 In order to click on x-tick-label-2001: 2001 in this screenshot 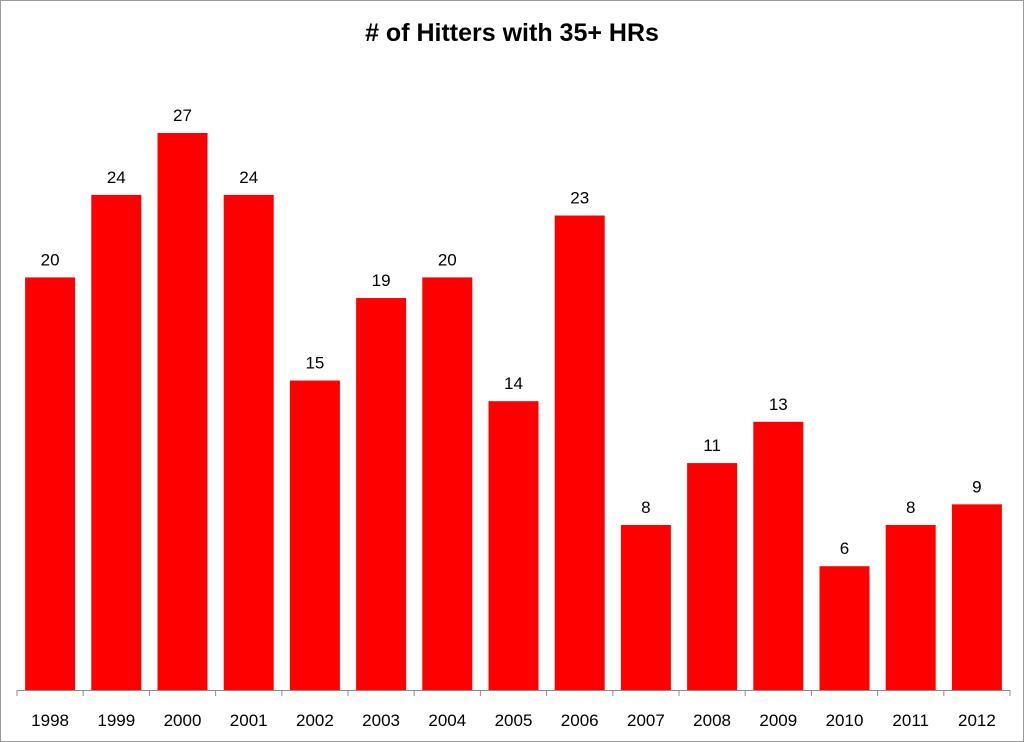, I will do `click(249, 720)`.